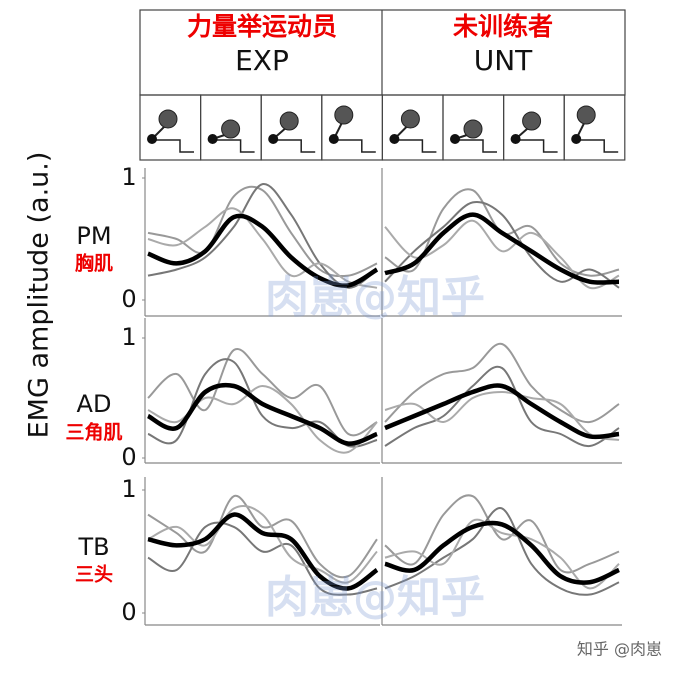  Describe the element at coordinates (94, 575) in the screenshot. I see `row-label-cn: 三头` at that location.